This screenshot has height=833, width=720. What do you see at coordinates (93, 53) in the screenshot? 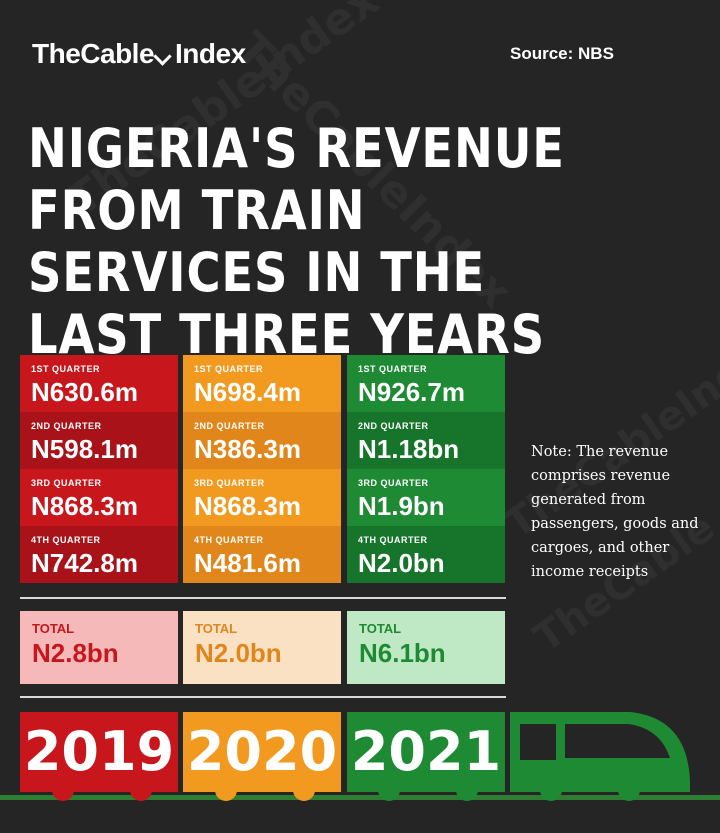
I see `brand-logo-name: TheCable` at bounding box center [93, 53].